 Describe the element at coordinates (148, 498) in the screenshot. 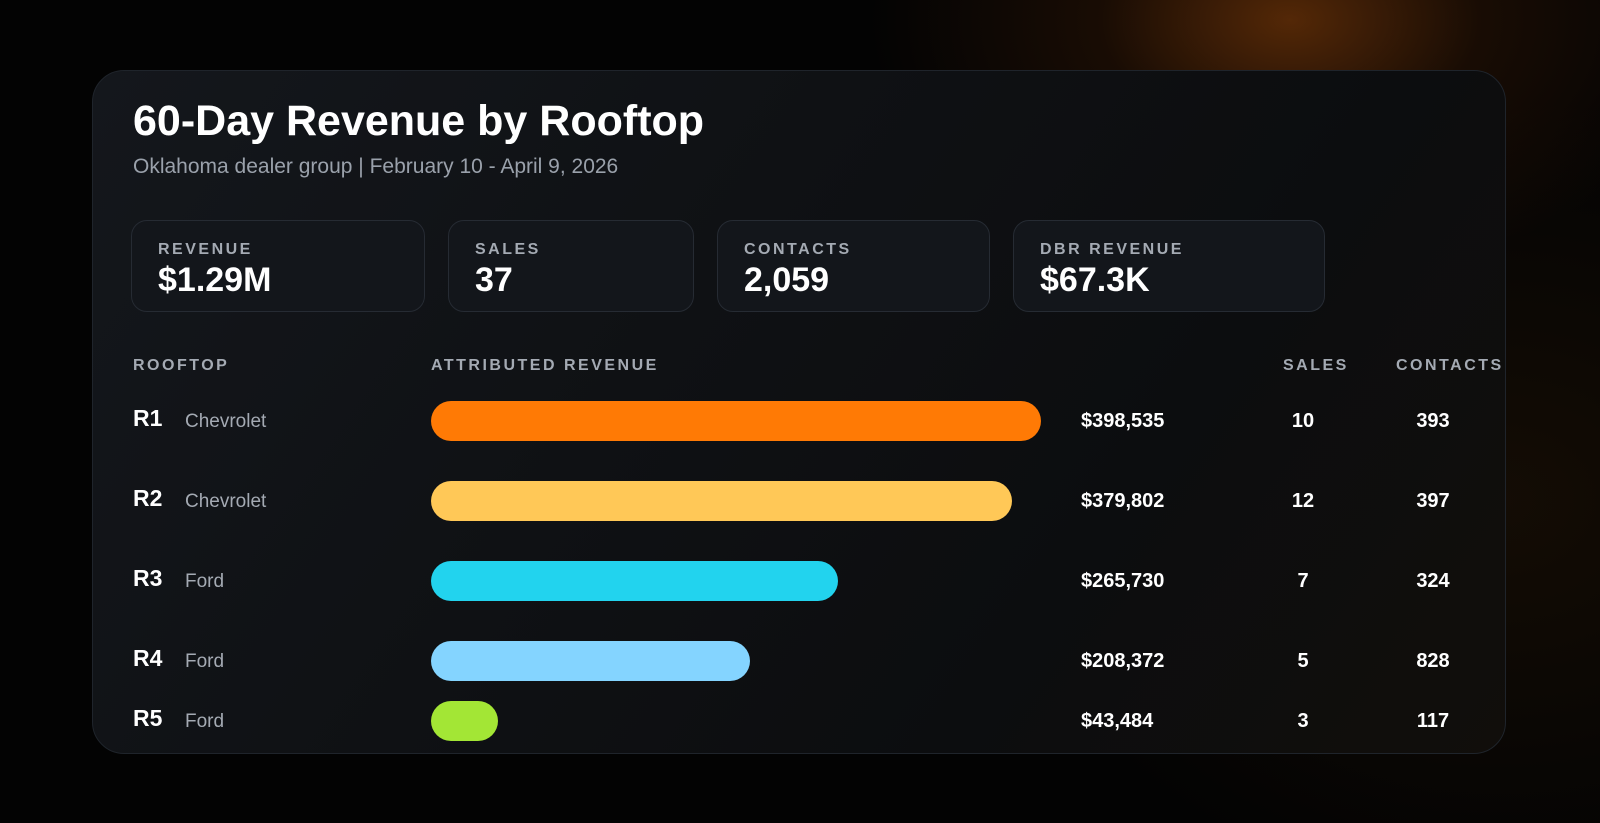

I see `rooftop-id-label: R2` at that location.